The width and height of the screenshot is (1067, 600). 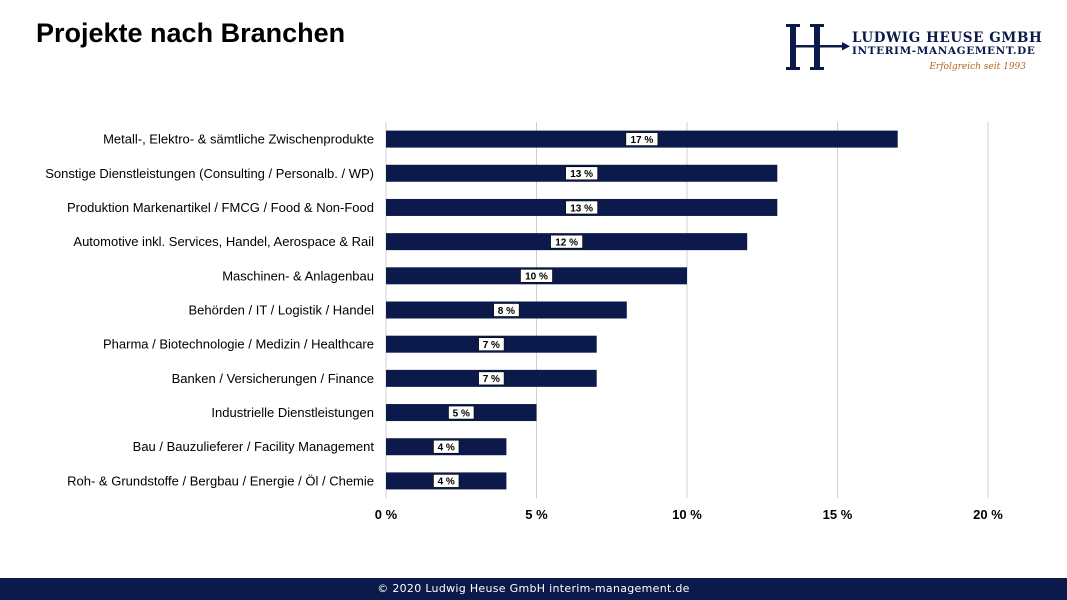 I want to click on heuse-monogram-icon, so click(x=818, y=47).